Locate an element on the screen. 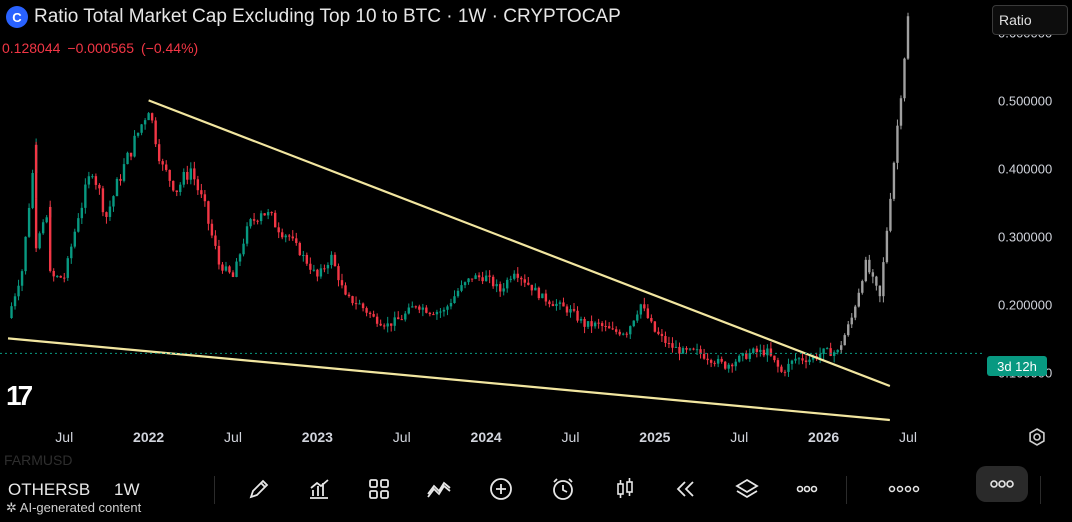 This screenshot has height=522, width=1072. x-tick-label: 2022 is located at coordinates (148, 437).